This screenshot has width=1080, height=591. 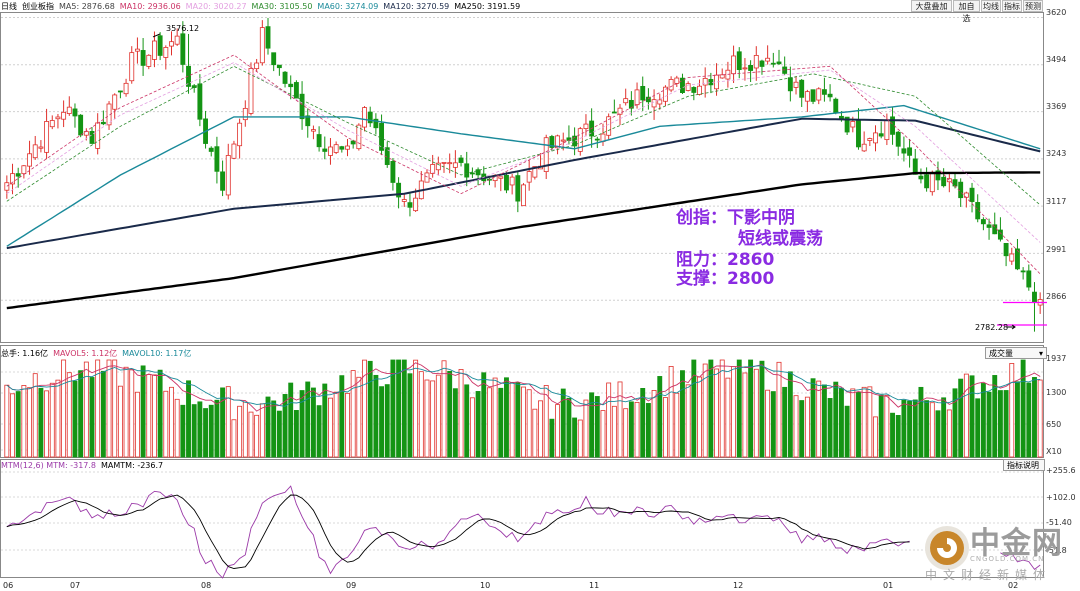 I want to click on ma120-label: MA120: 3270.59, so click(x=416, y=6).